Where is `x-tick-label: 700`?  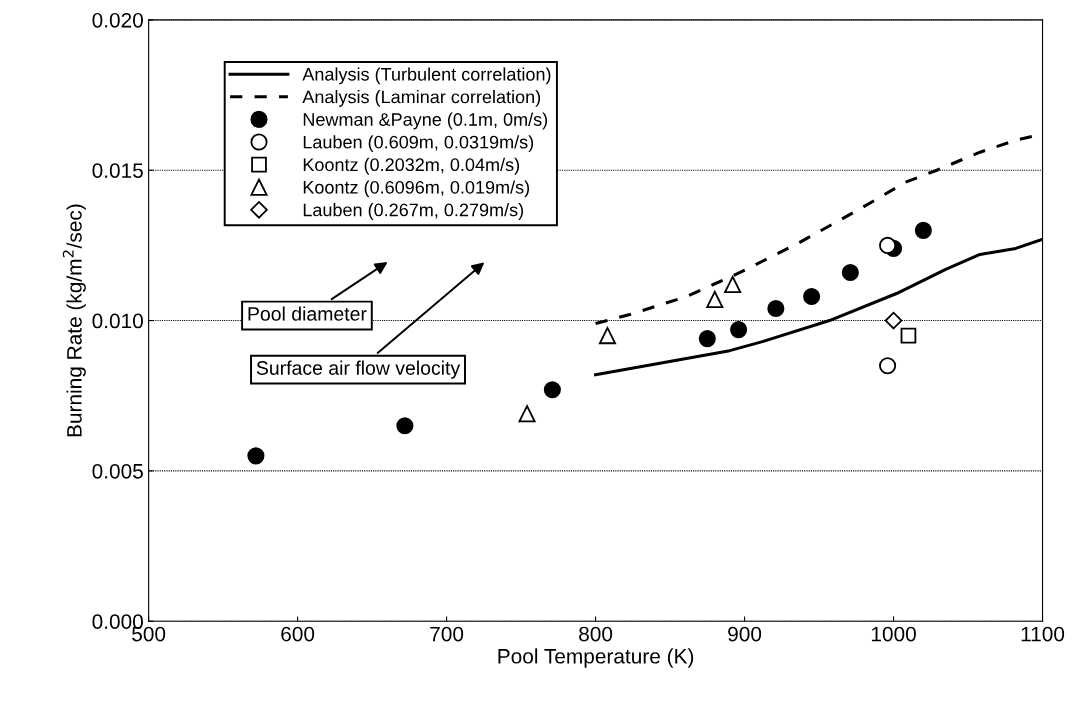 x-tick-label: 700 is located at coordinates (447, 634).